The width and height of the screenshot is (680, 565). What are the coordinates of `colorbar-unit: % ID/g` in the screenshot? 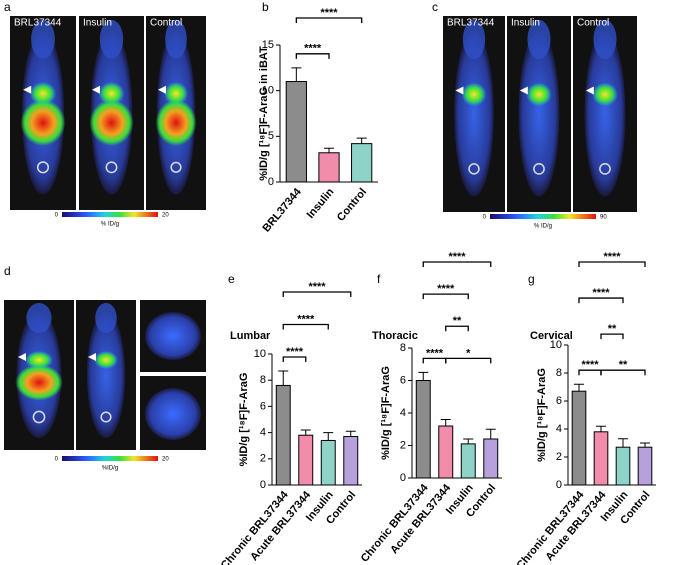 It's located at (543, 227).